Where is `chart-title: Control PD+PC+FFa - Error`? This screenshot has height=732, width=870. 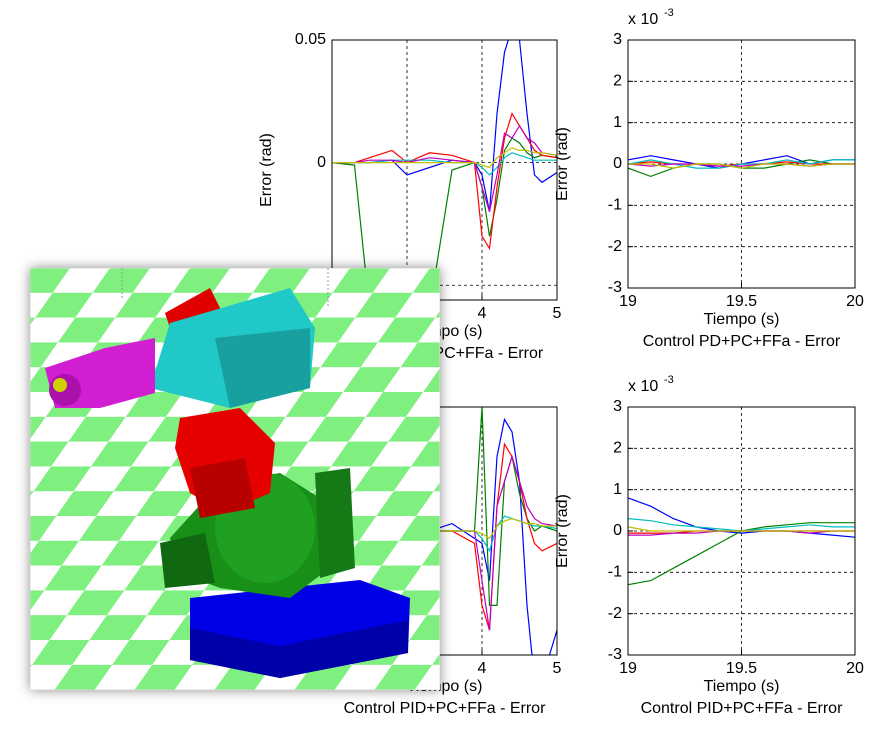
chart-title: Control PD+PC+FFa - Error is located at coordinates (742, 341).